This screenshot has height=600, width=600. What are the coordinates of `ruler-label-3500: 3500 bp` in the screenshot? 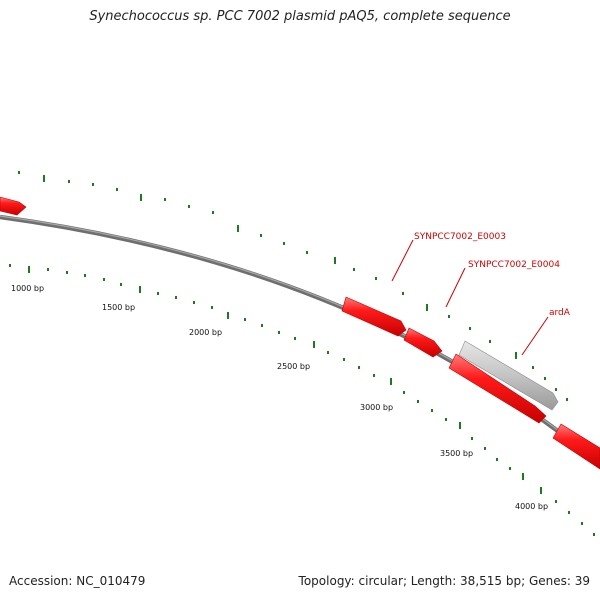 It's located at (456, 453).